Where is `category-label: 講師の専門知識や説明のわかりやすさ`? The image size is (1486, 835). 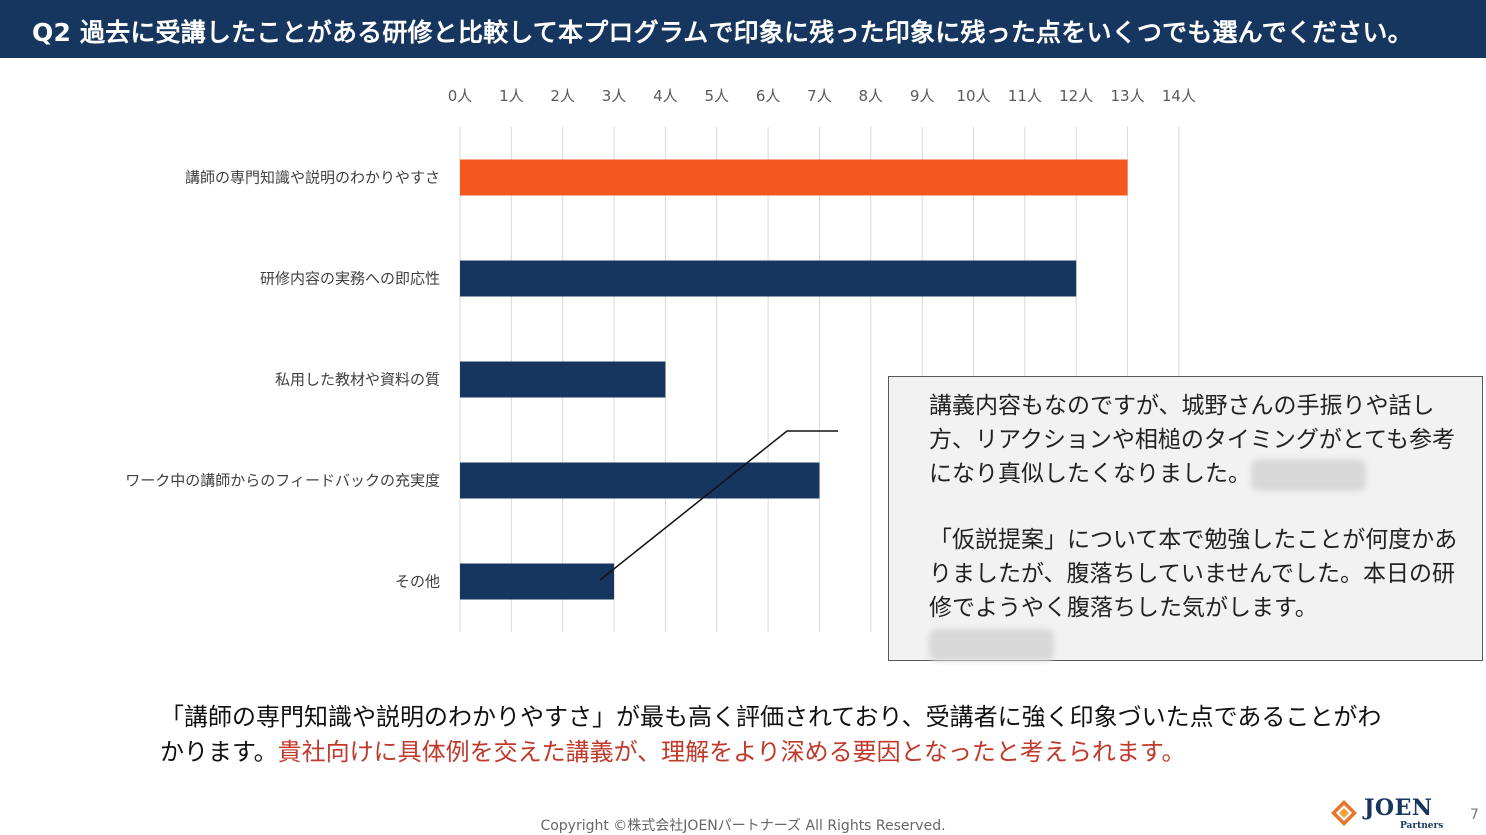 category-label: 講師の専門知識や説明のわかりやすさ is located at coordinates (312, 178).